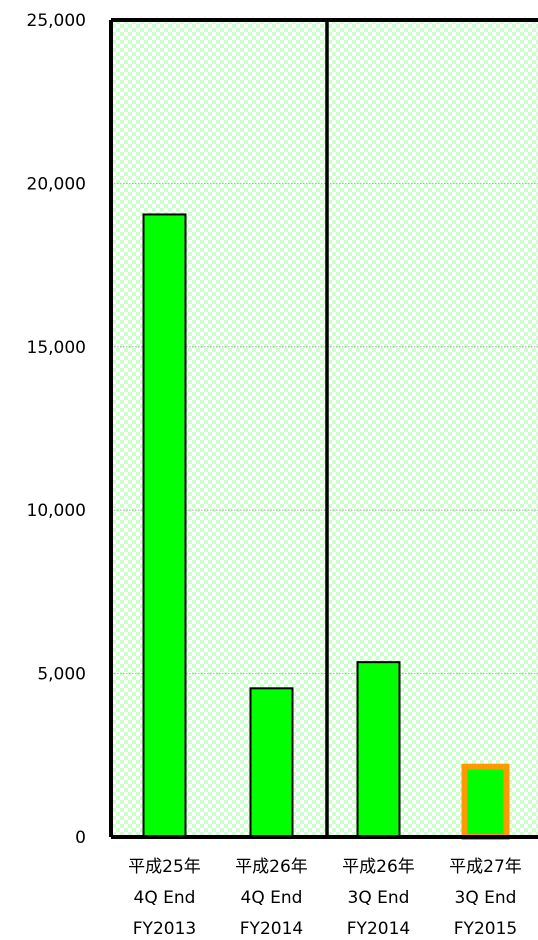 This screenshot has height=940, width=538. I want to click on y-tick-label: 25,000, so click(56, 21).